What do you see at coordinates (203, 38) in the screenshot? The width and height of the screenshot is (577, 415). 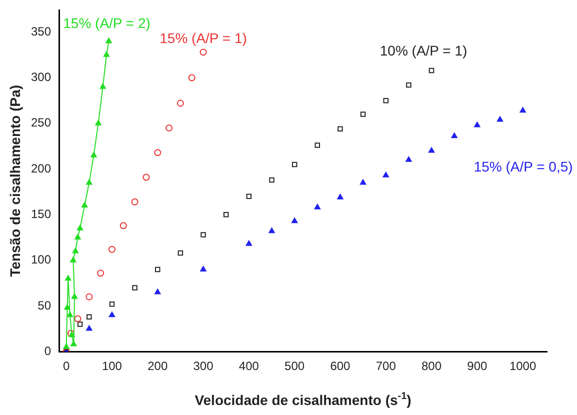 I see `series-label: 15% (A/P = 1)` at bounding box center [203, 38].